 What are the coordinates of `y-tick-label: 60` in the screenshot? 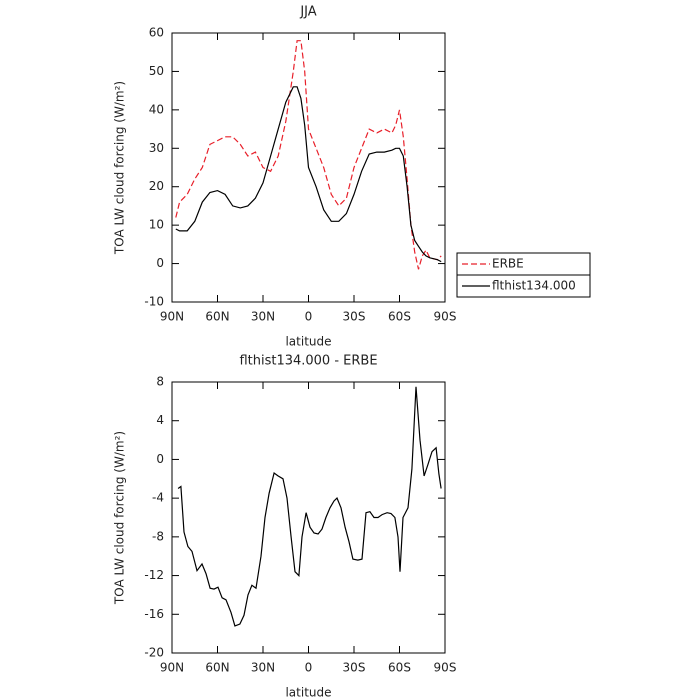 It's located at (156, 33).